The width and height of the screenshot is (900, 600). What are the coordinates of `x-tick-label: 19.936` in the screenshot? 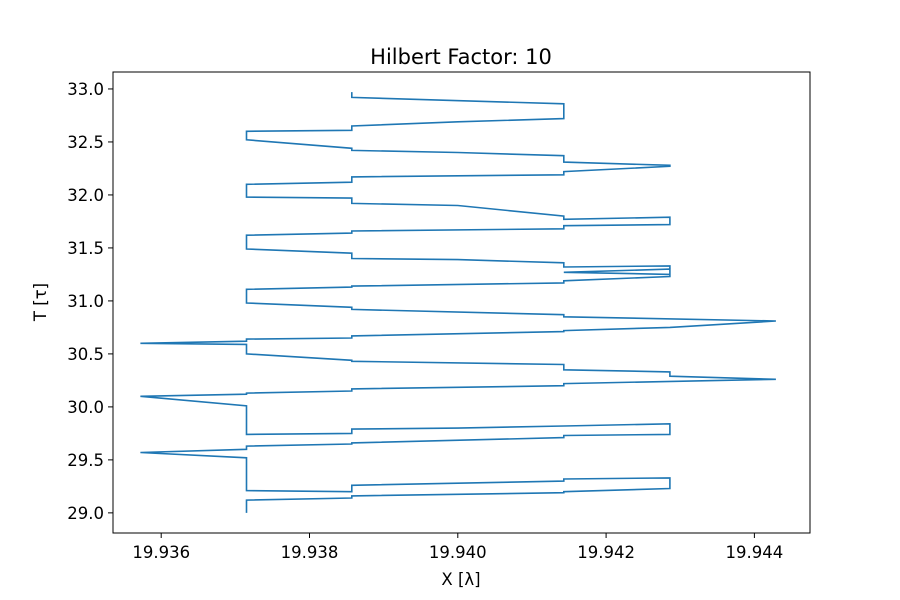 It's located at (161, 552).